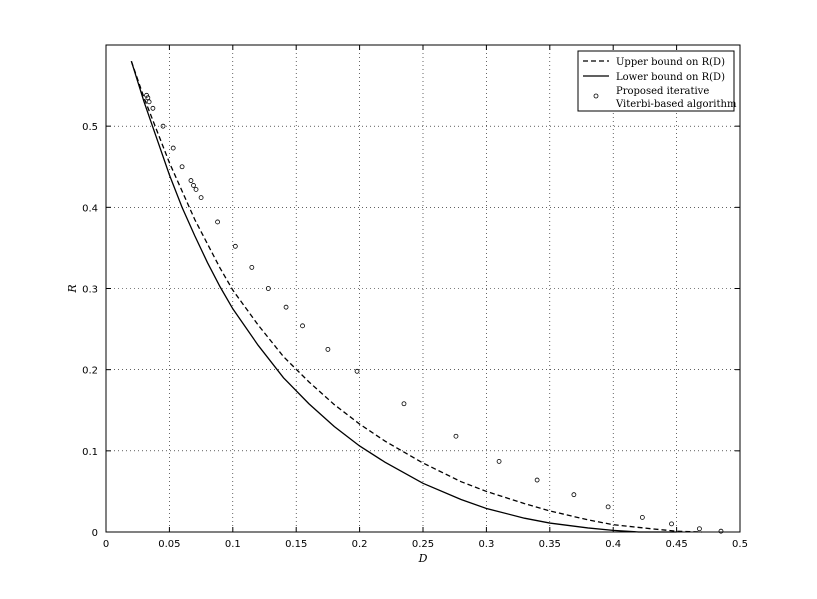 The width and height of the screenshot is (817, 599). What do you see at coordinates (596, 96) in the screenshot?
I see `legend-swatch-proposed-algorithm` at bounding box center [596, 96].